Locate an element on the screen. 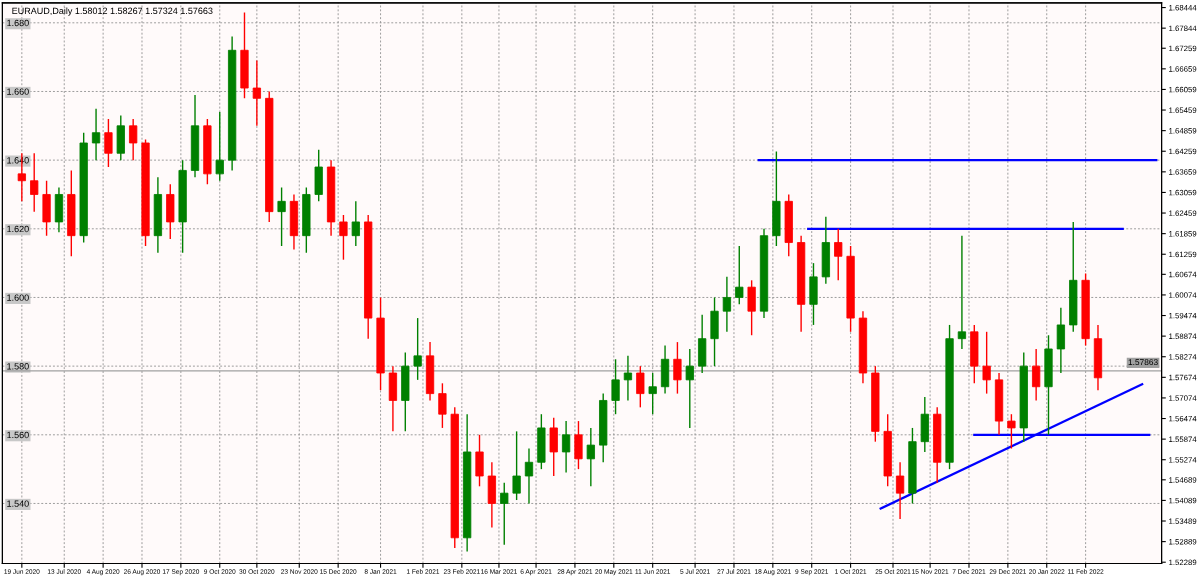 The height and width of the screenshot is (578, 1200). y-tick-label: 1.580 is located at coordinates (18, 366).